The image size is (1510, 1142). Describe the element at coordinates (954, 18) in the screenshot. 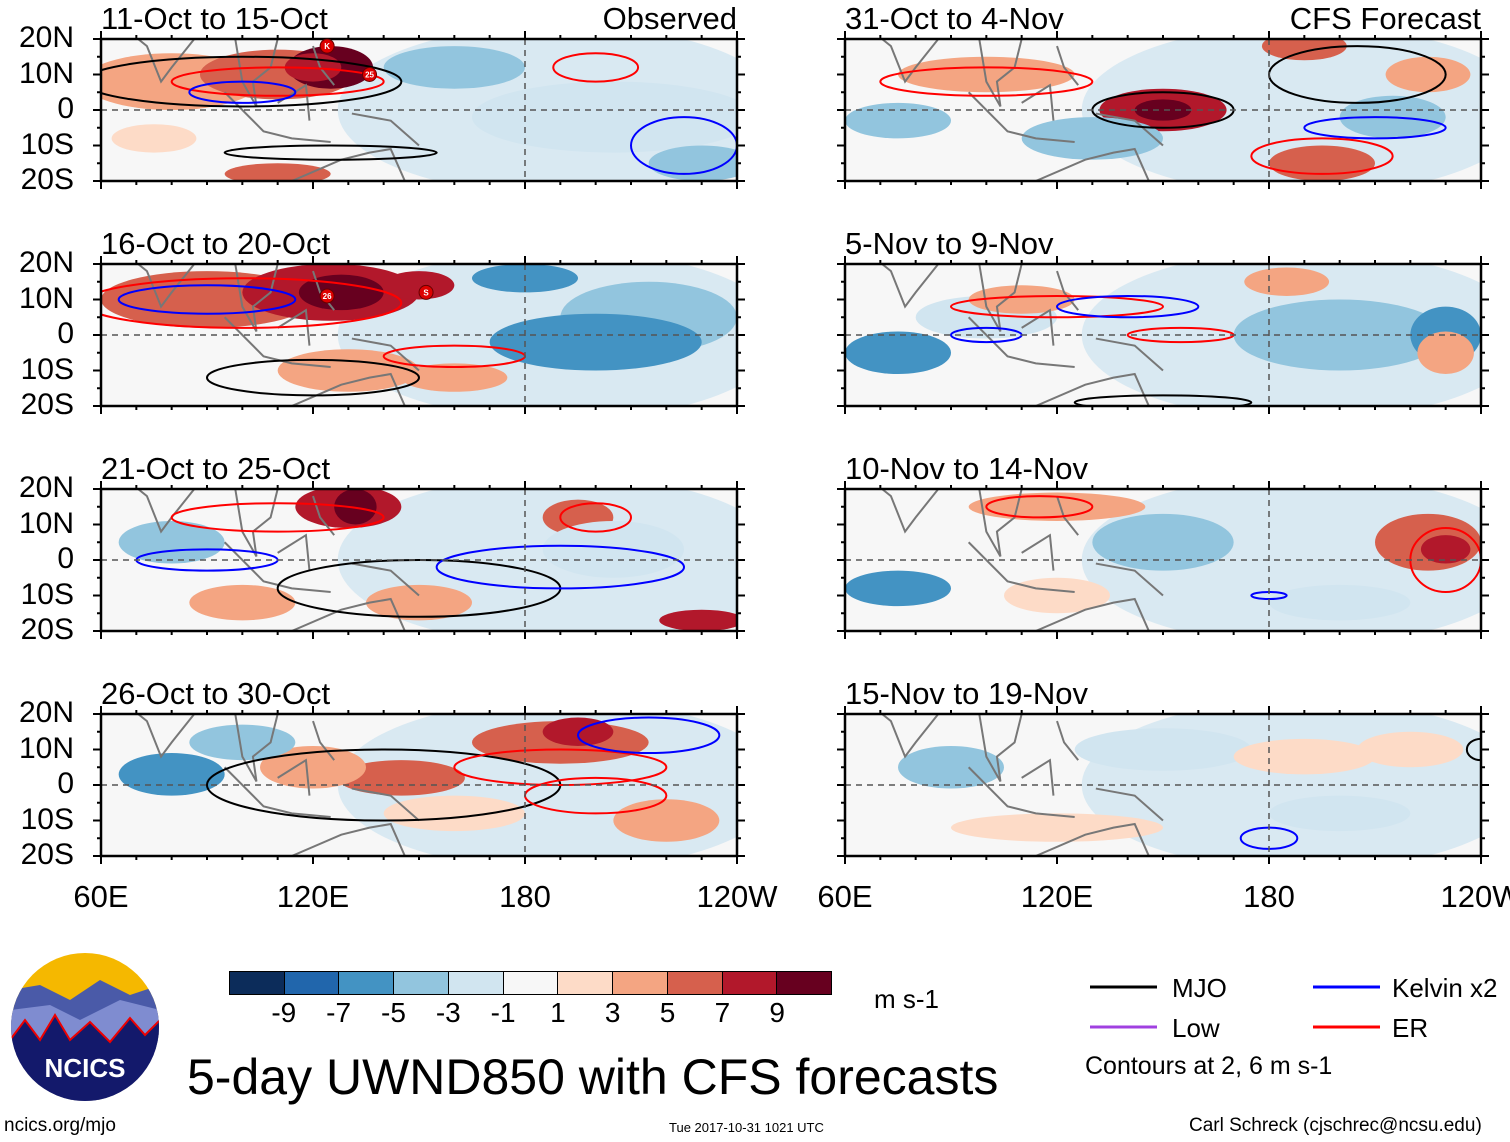

I see `panel-title: 31-Oct to 4-Nov` at that location.